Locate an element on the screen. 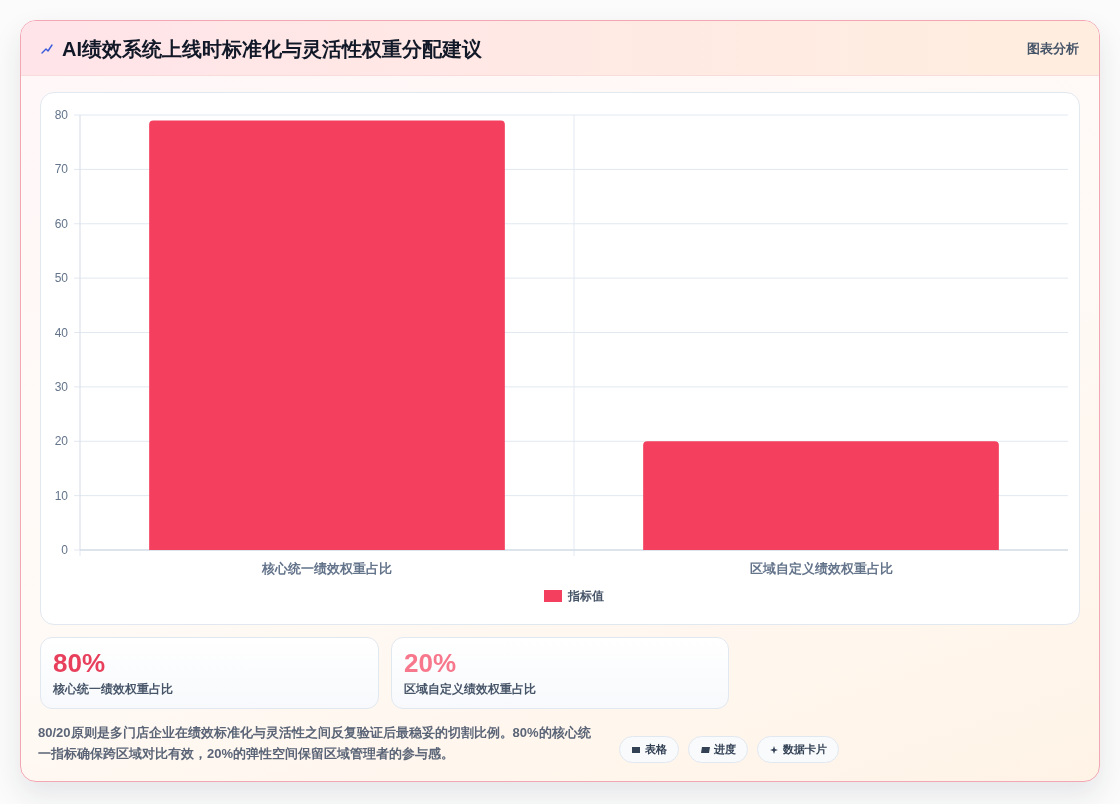 The image size is (1120, 804). y-tick-label: 10 is located at coordinates (61, 495).